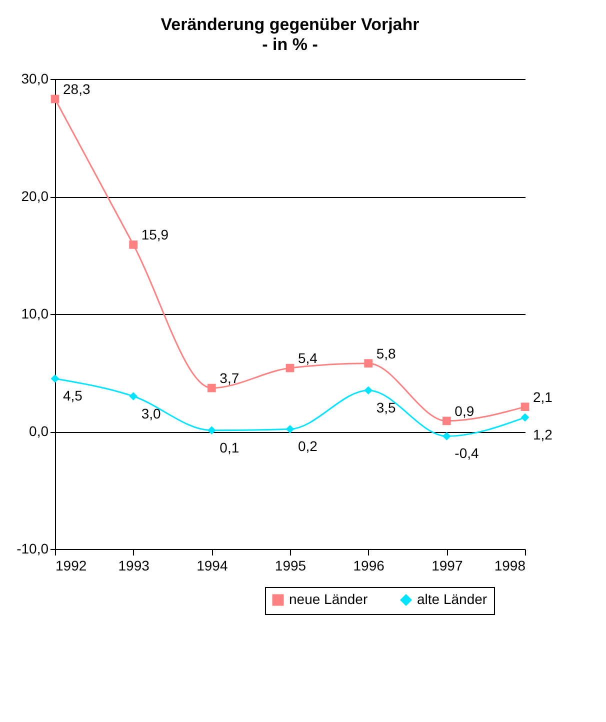 The image size is (606, 722). I want to click on data-label: 1,2, so click(543, 434).